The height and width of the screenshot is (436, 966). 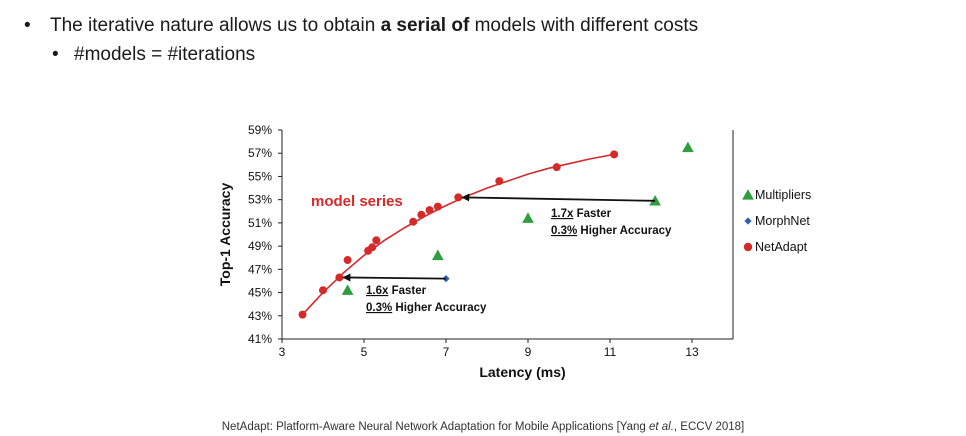 I want to click on legend: Multipliers MorphNet NetAdapt, so click(x=776, y=221).